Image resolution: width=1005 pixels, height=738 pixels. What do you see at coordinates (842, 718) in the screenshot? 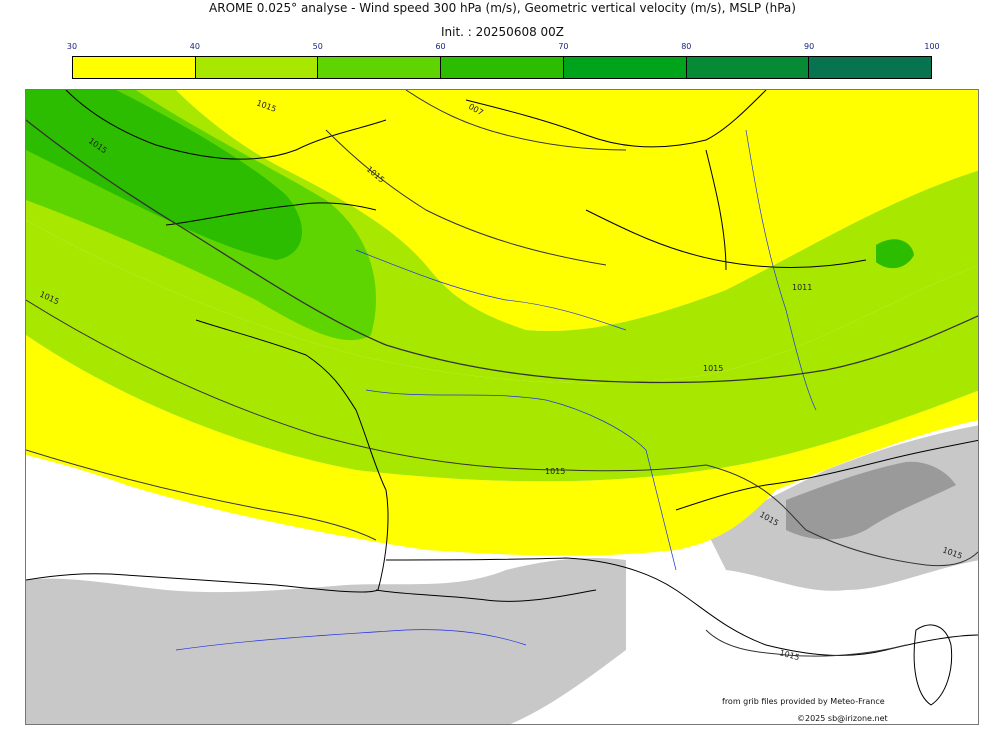
I see `copyright-credit: ©2025 sb@irizone.net` at bounding box center [842, 718].